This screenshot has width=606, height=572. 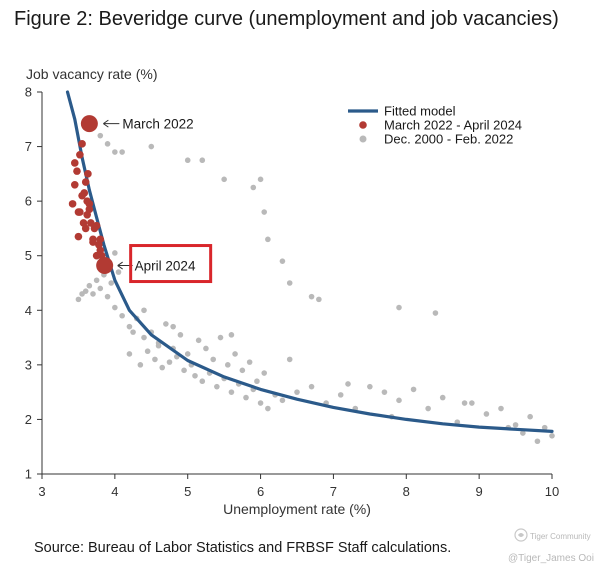 What do you see at coordinates (363, 139) in the screenshot?
I see `legend-historical-swatch` at bounding box center [363, 139].